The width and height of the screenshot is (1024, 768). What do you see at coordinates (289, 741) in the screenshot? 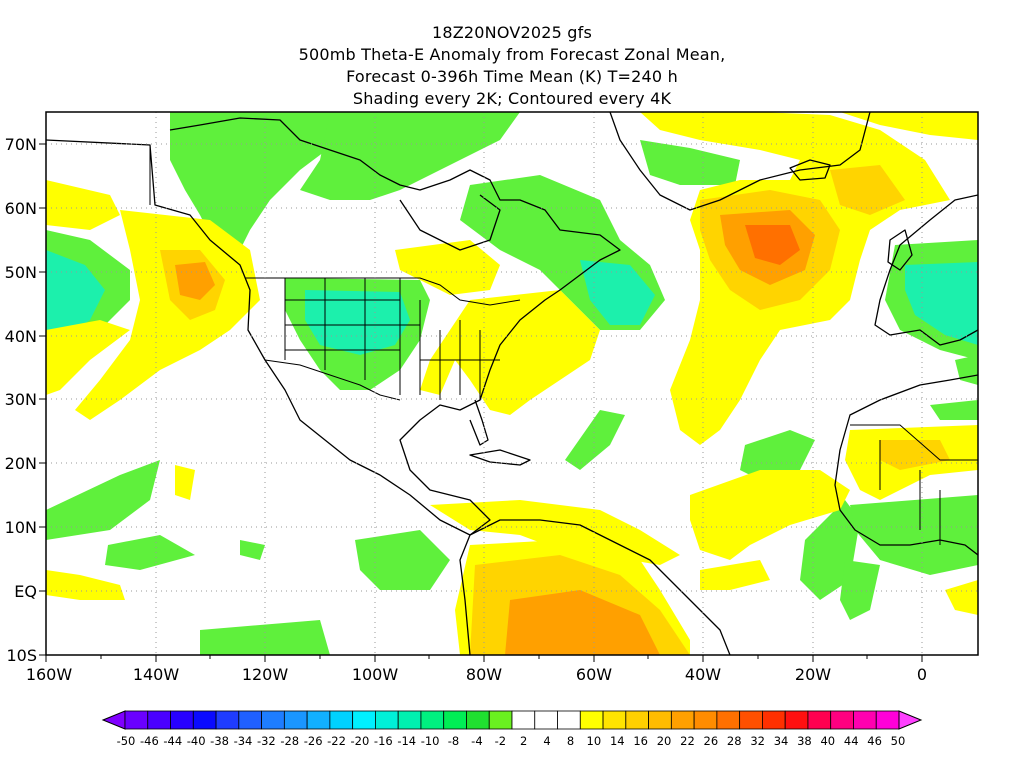
I see `color-bar-label: -28` at bounding box center [289, 741].